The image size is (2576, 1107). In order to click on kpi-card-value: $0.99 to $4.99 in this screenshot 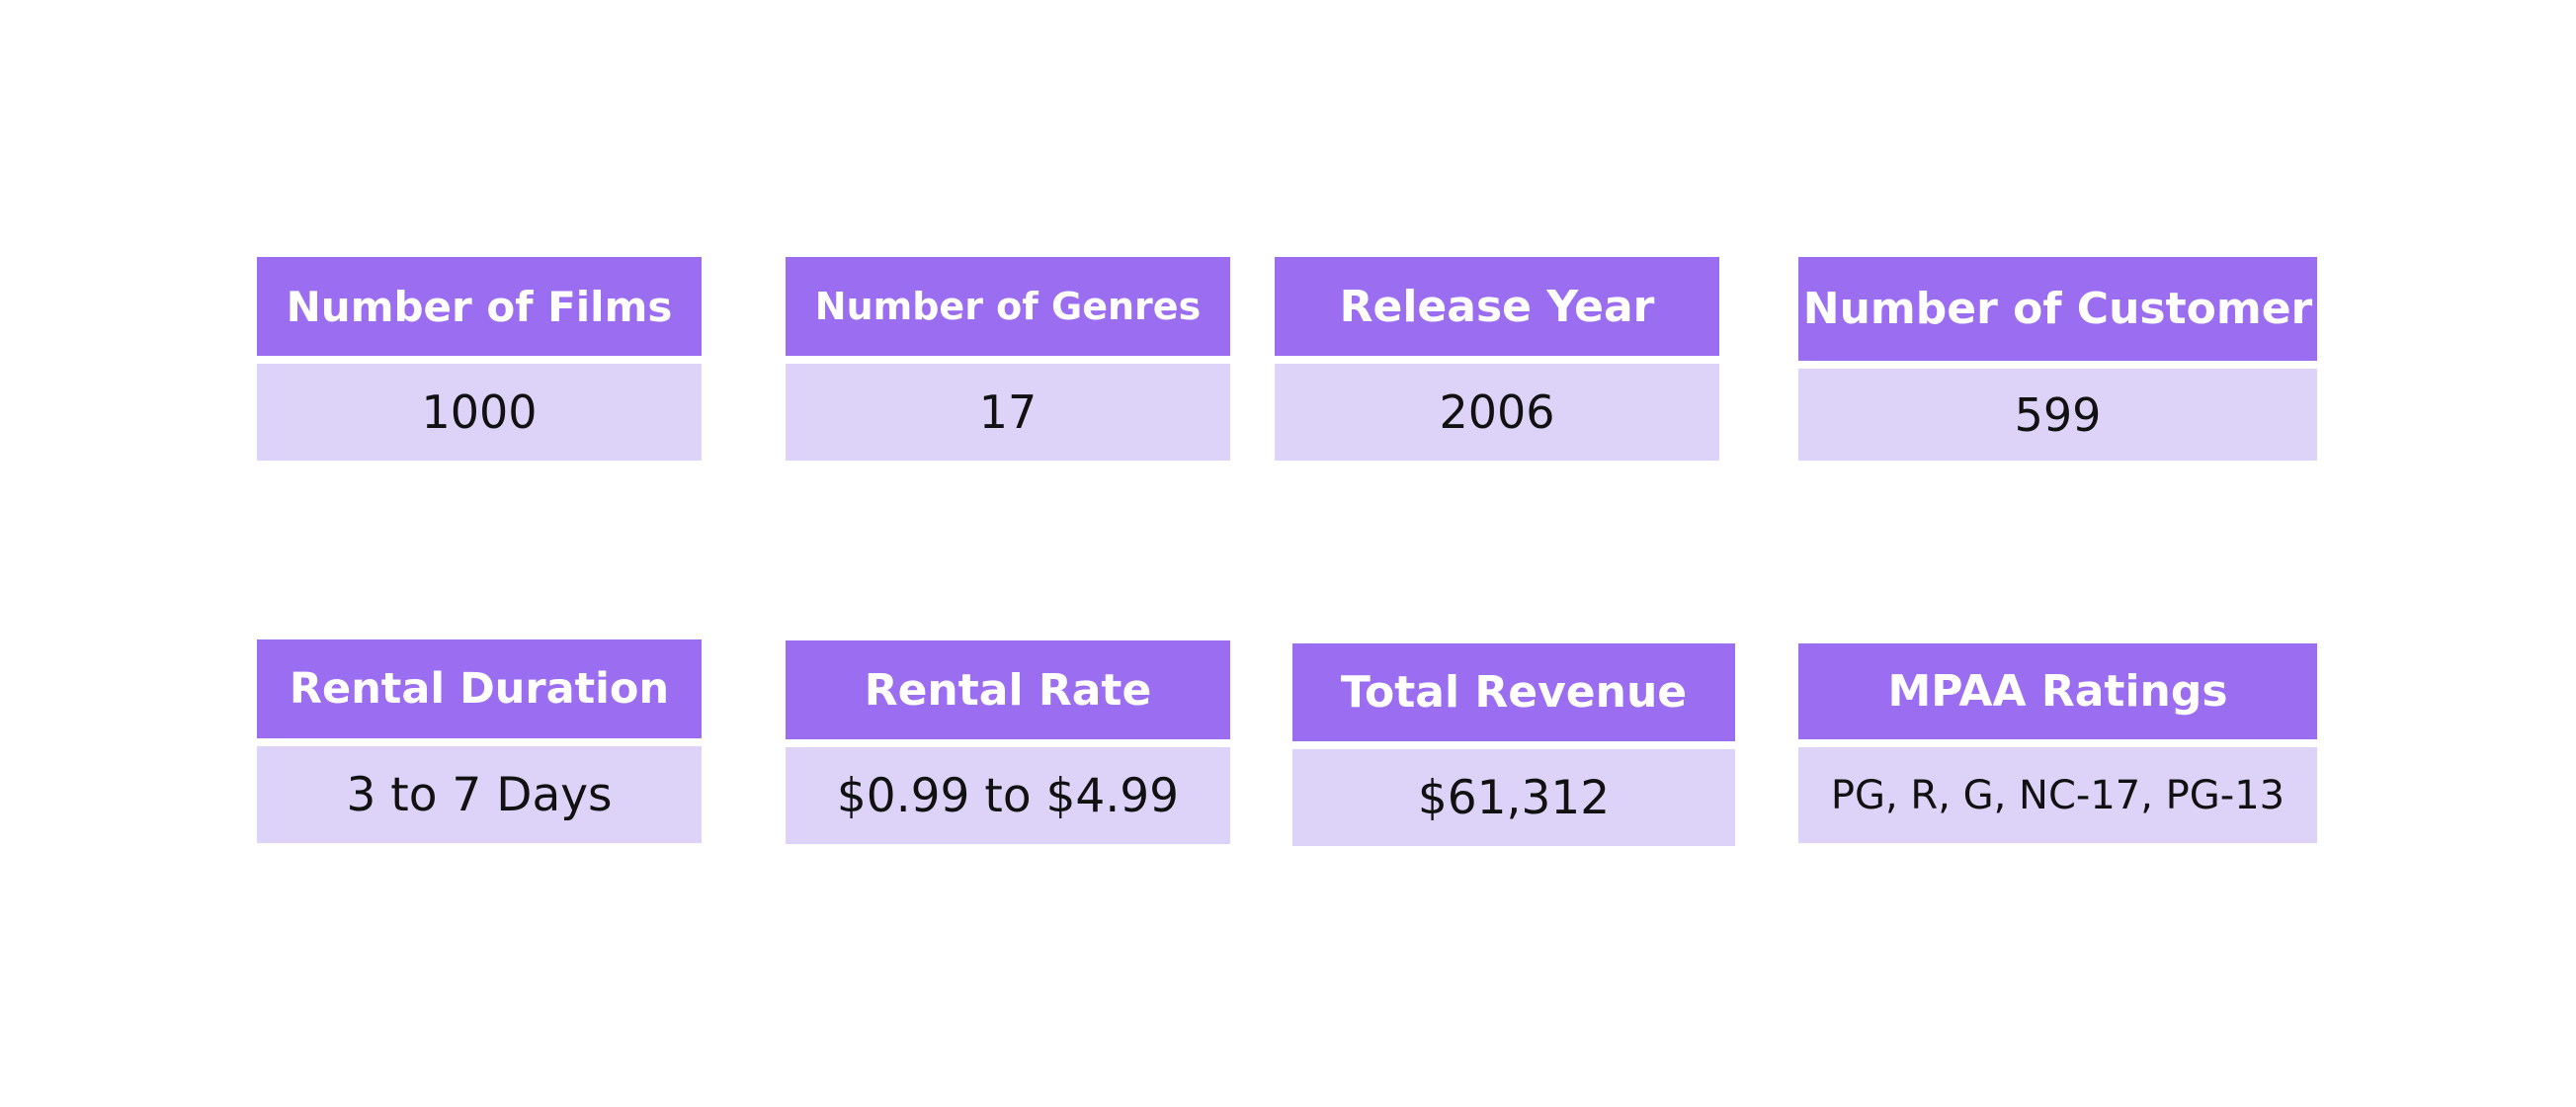, I will do `click(1008, 796)`.